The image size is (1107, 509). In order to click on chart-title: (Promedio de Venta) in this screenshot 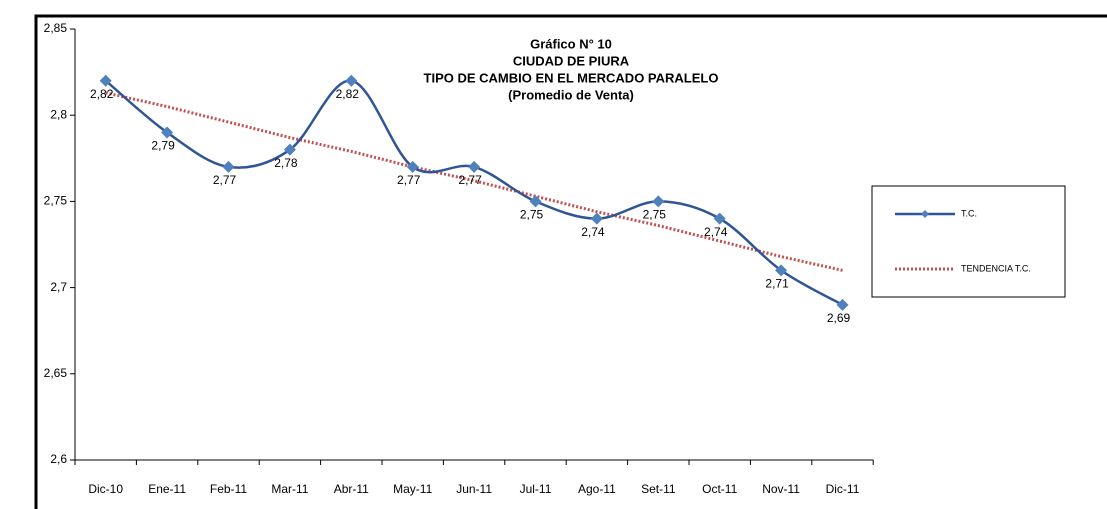, I will do `click(571, 94)`.